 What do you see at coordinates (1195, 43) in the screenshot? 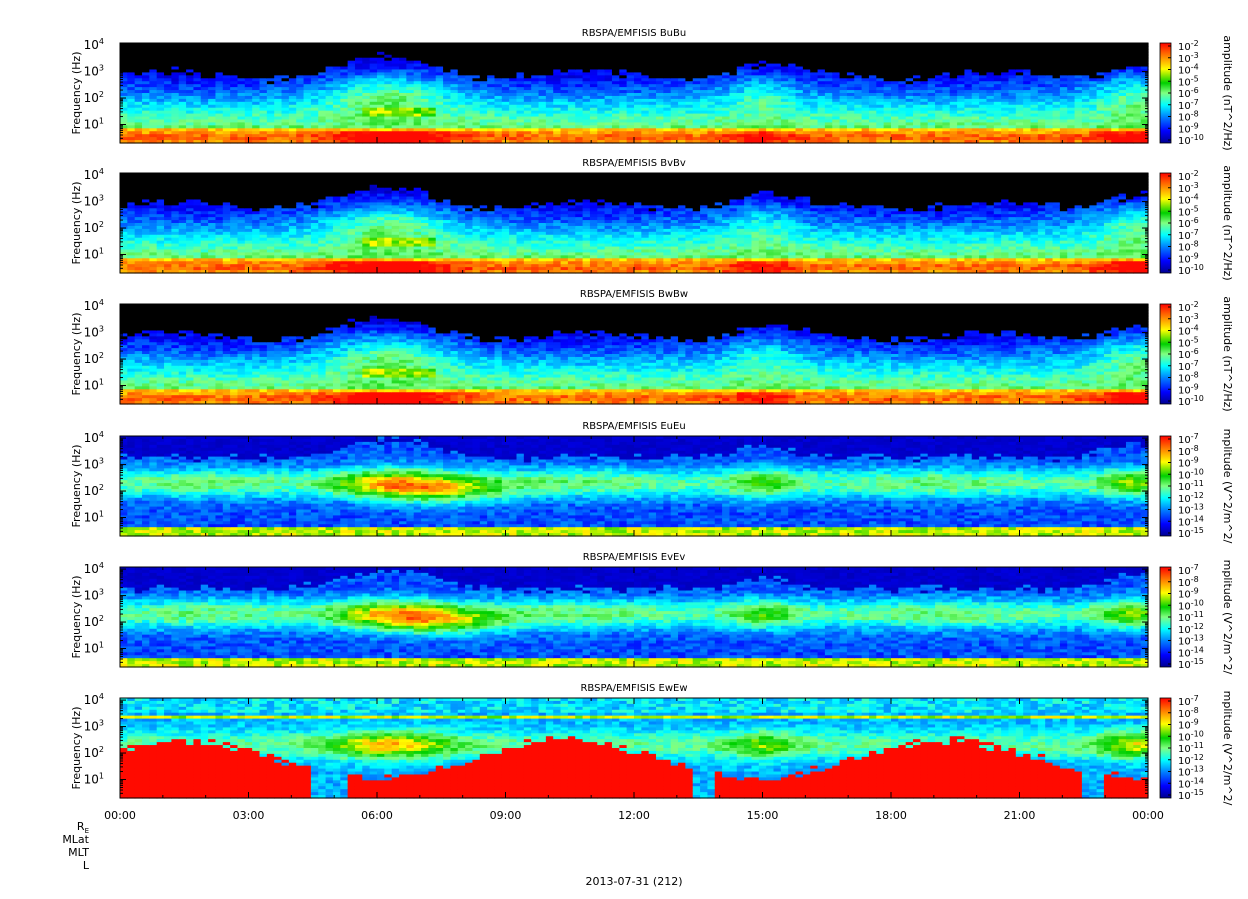
I see `colorbar-tick-exponent: -2` at bounding box center [1195, 43].